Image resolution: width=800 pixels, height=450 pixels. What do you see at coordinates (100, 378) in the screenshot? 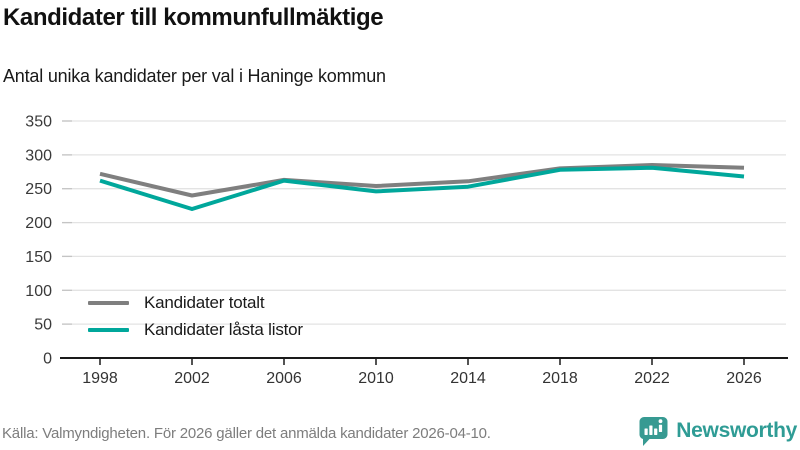
I see `x-tick-label: 1998` at bounding box center [100, 378].